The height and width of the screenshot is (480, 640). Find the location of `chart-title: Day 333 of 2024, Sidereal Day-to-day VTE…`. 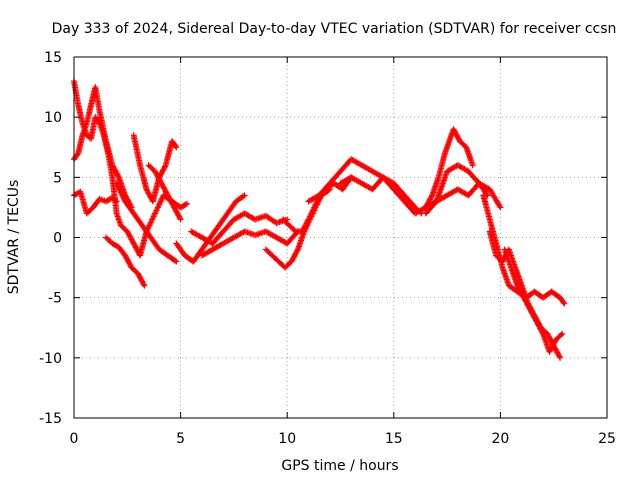

chart-title: Day 333 of 2024, Sidereal Day-to-day VTE… is located at coordinates (334, 29).